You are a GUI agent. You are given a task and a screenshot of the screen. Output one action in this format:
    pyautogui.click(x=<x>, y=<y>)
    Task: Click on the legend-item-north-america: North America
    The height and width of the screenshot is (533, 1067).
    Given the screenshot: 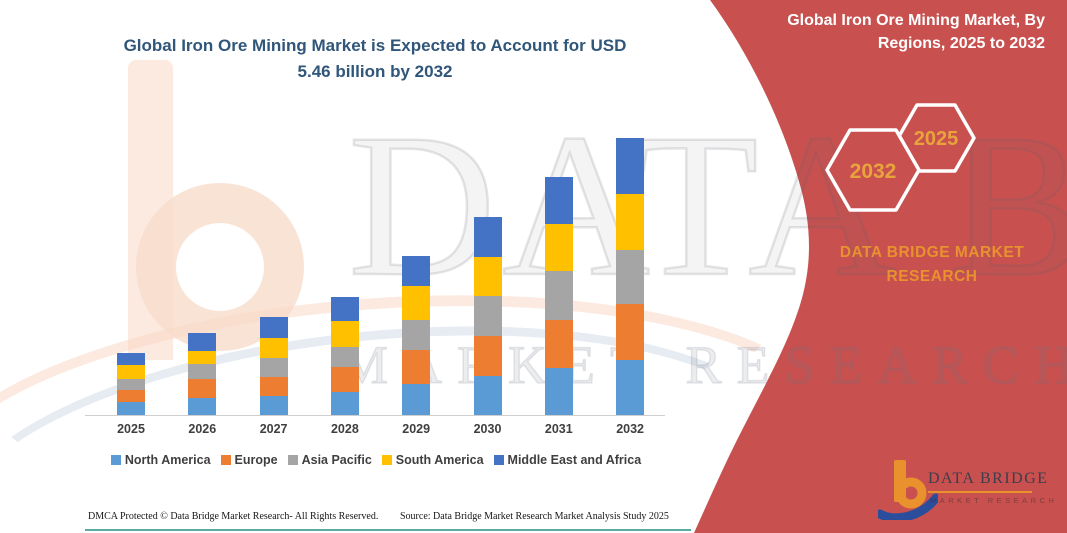 What is the action you would take?
    pyautogui.click(x=160, y=460)
    